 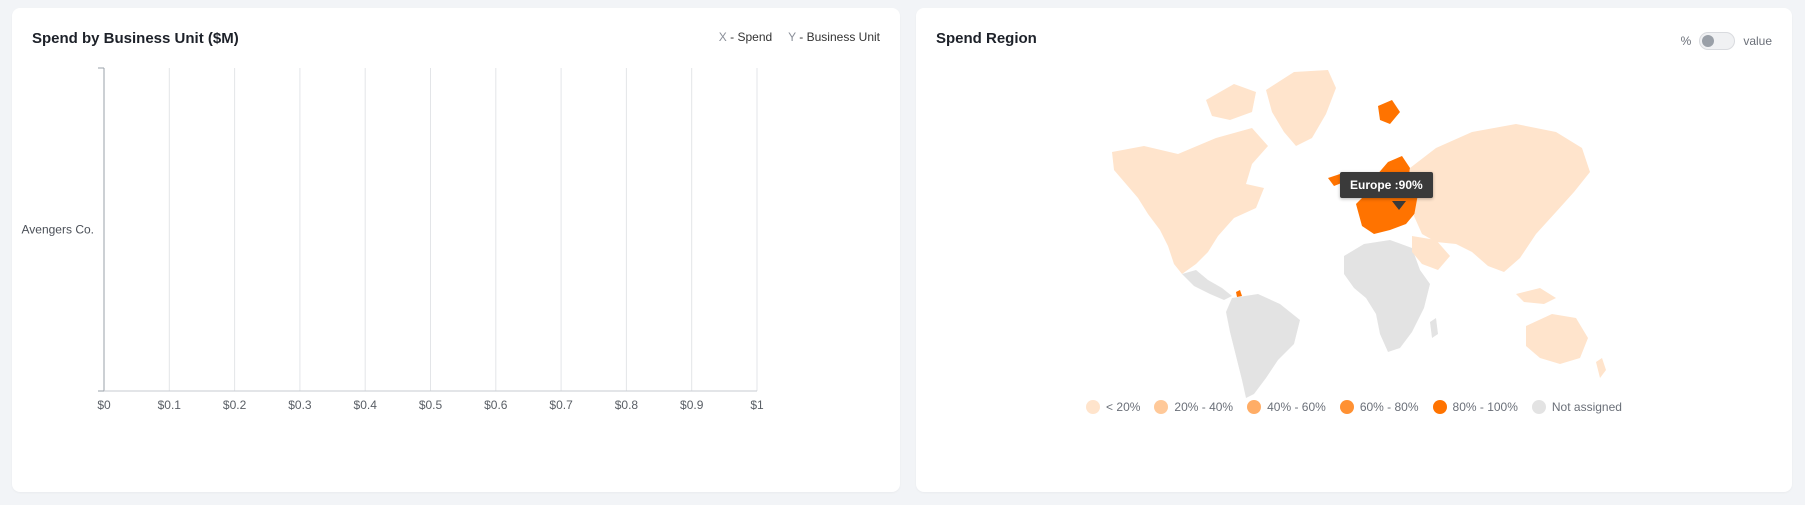 I want to click on x-tick-label: $0.6, so click(x=496, y=405).